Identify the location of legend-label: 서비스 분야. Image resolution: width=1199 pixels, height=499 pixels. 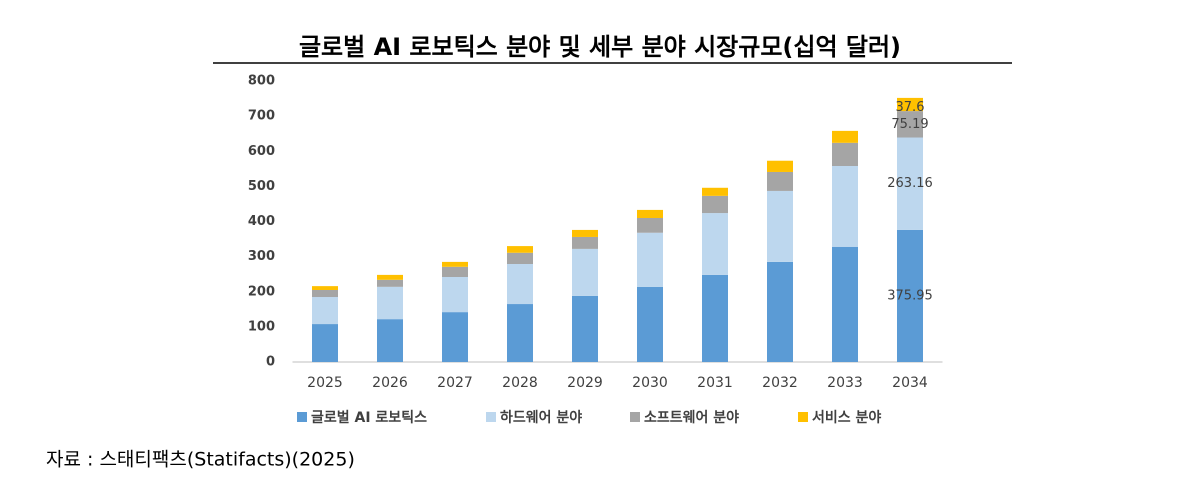
(846, 417).